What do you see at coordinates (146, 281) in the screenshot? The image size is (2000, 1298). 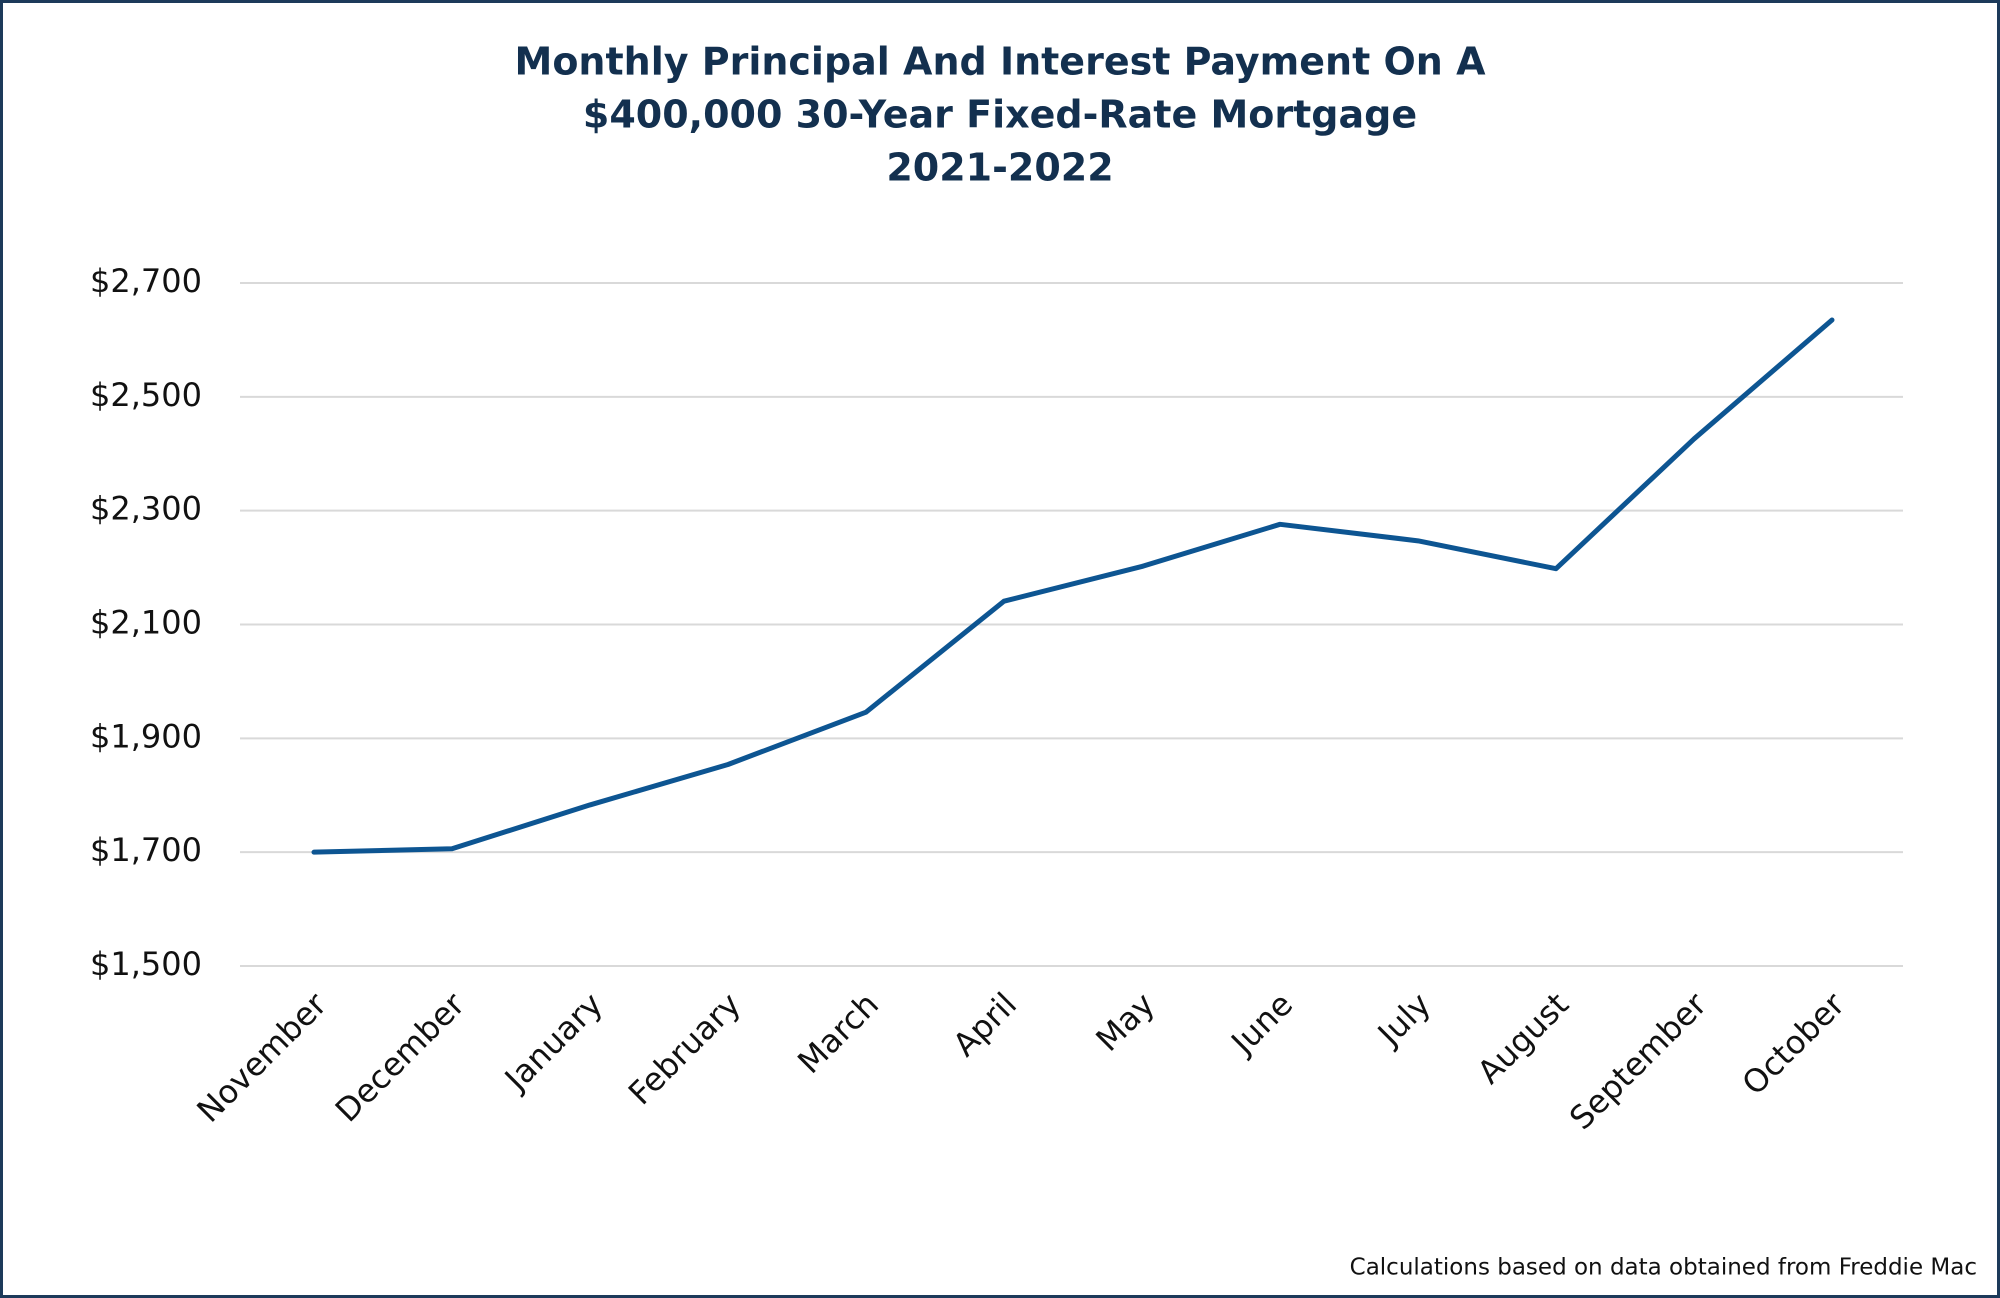 I see `y-tick-label: $2,700` at bounding box center [146, 281].